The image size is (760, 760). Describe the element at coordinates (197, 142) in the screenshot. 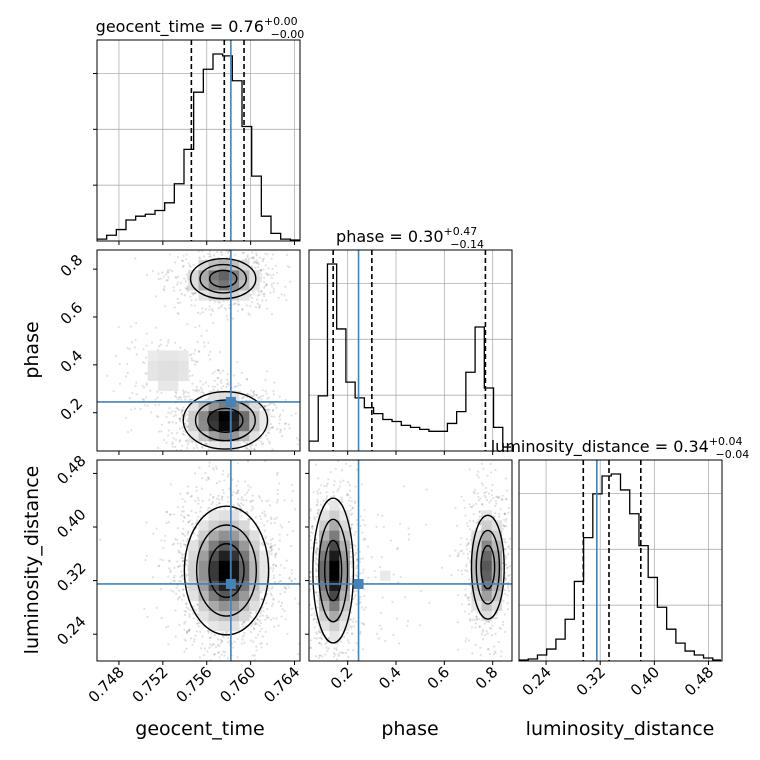

I see `panel-hist-geocent-time` at that location.